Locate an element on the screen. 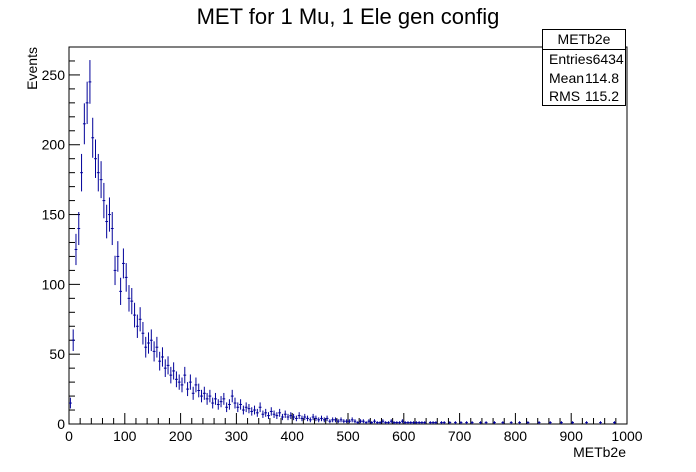  stats-value: 6434 is located at coordinates (608, 59).